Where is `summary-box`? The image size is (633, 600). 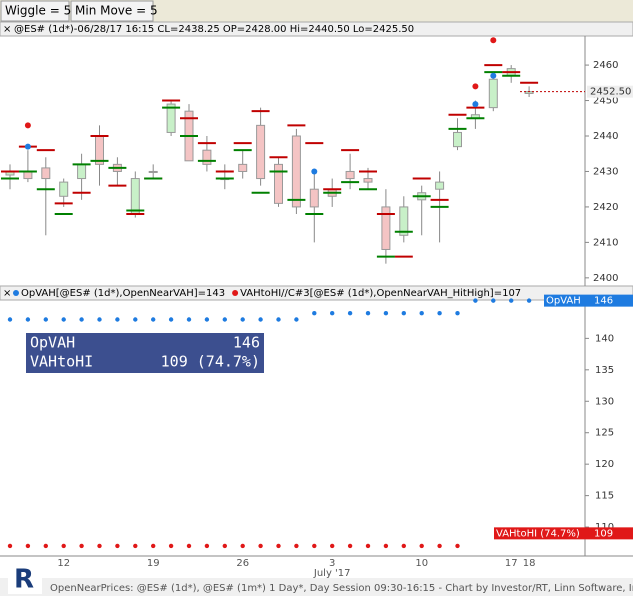 summary-box is located at coordinates (145, 353).